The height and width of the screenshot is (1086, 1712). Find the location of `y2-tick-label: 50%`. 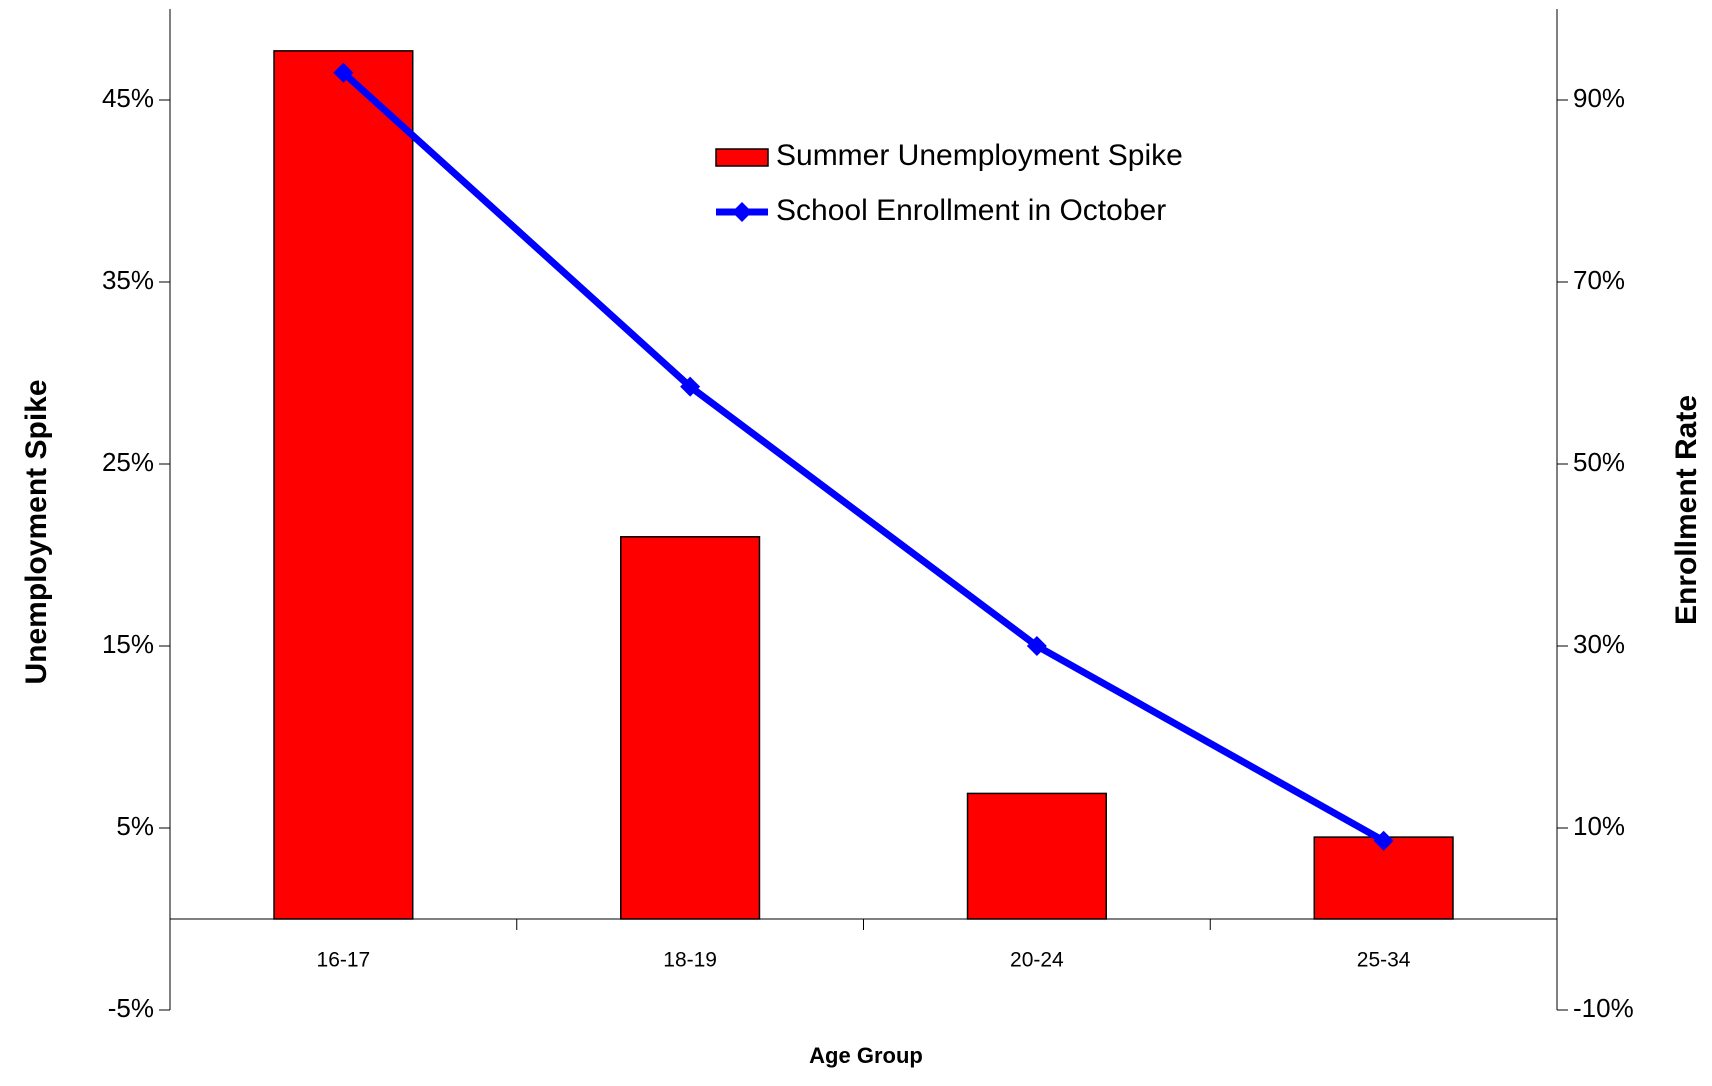

y2-tick-label: 50% is located at coordinates (1599, 462).